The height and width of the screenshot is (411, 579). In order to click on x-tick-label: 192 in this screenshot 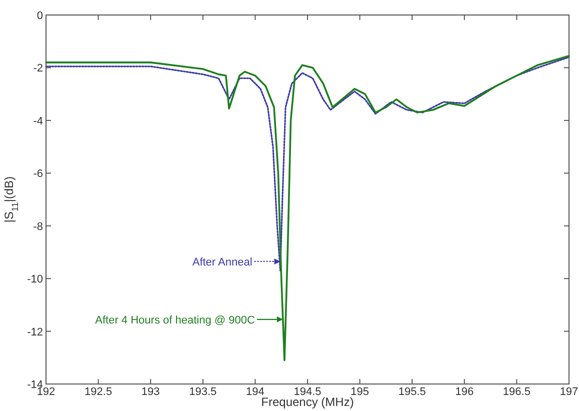, I will do `click(46, 392)`.